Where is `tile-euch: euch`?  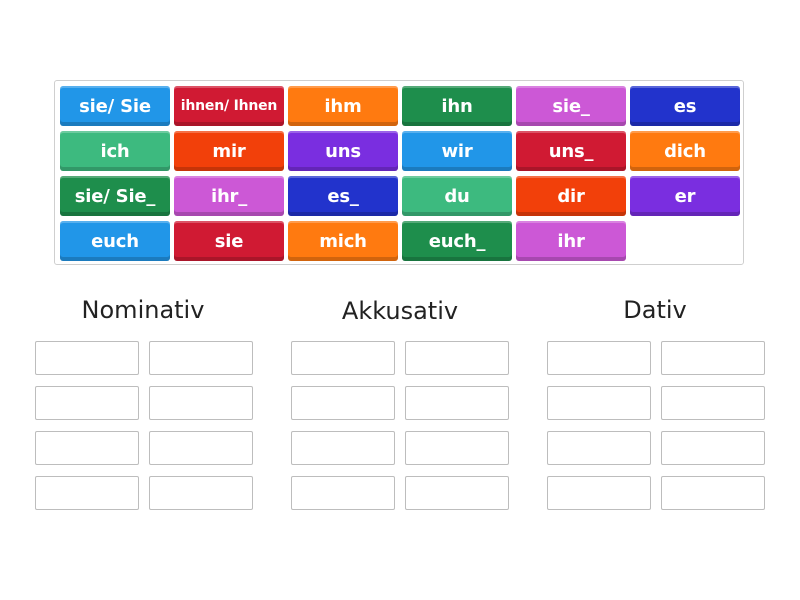 tile-euch: euch is located at coordinates (115, 241).